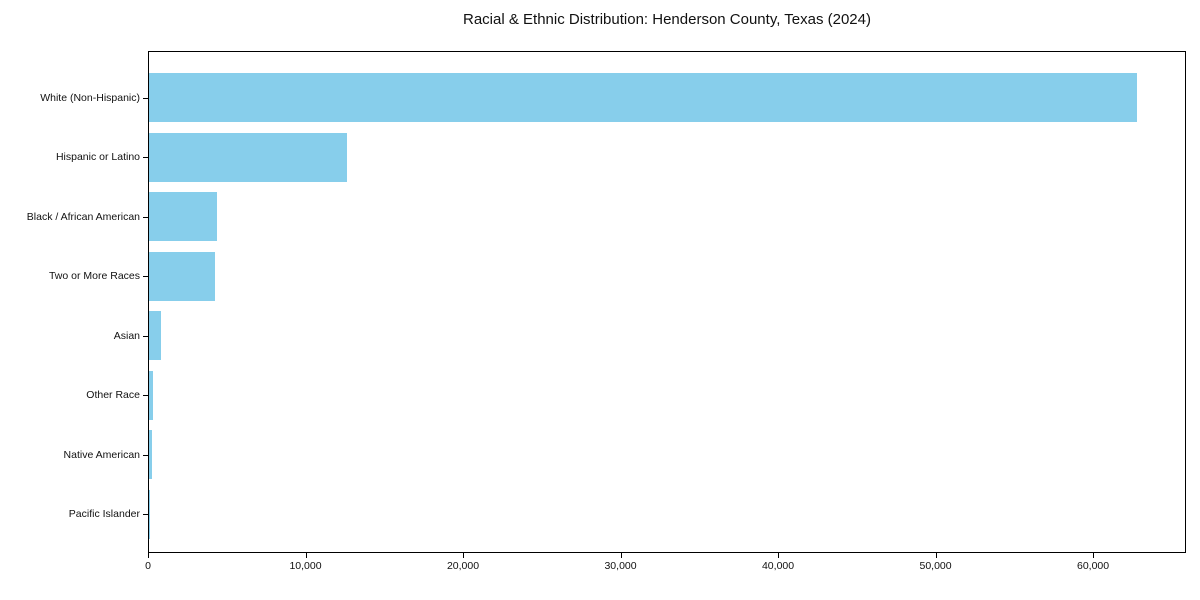 The width and height of the screenshot is (1200, 600). What do you see at coordinates (101, 454) in the screenshot?
I see `y-tick-label-native-american: Native American` at bounding box center [101, 454].